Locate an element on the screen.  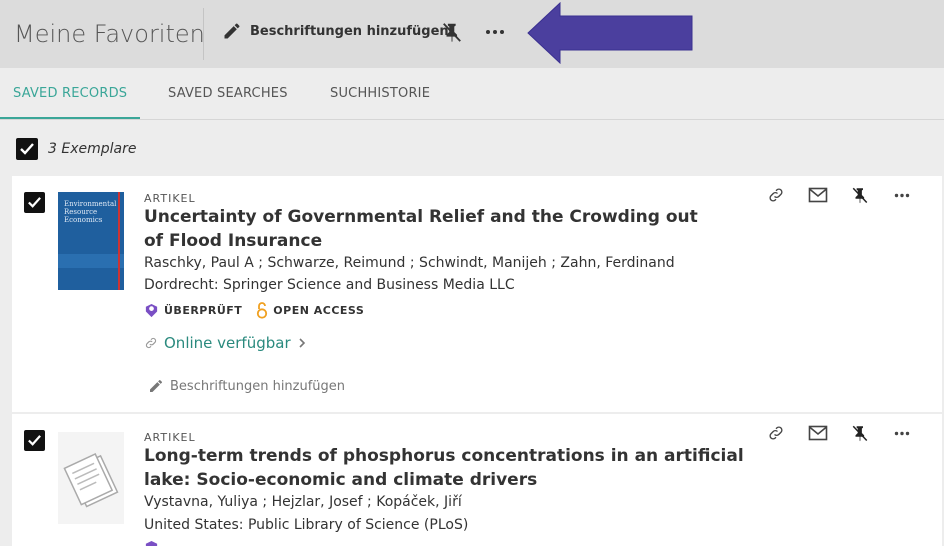
record-add-labels-button: Beschriftungen hinzufügen is located at coordinates (246, 386).